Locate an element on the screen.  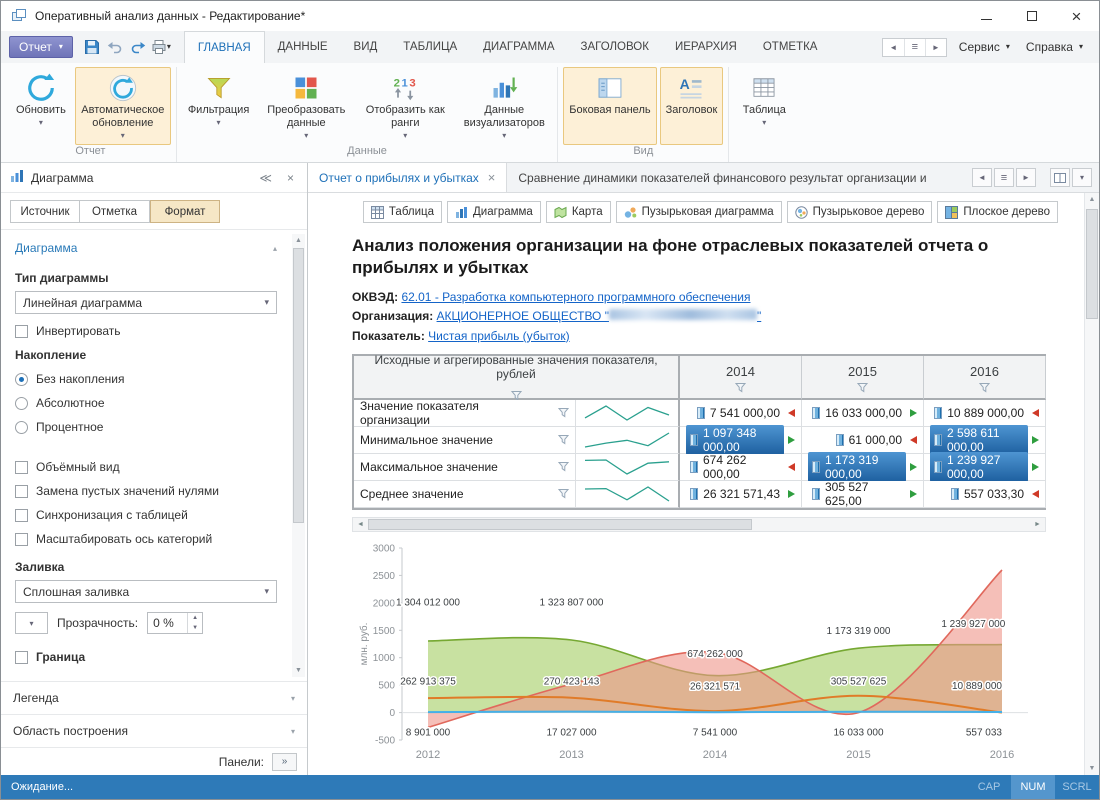
table-cell: 674 262 000,00 is located at coordinates (741, 467).